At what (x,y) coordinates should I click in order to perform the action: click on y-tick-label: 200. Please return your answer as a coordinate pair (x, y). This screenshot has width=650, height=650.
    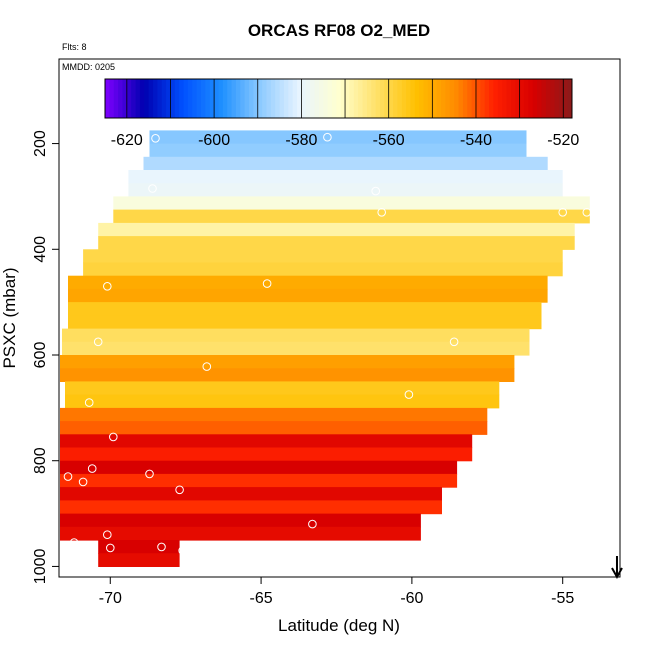
    Looking at the image, I should click on (40, 143).